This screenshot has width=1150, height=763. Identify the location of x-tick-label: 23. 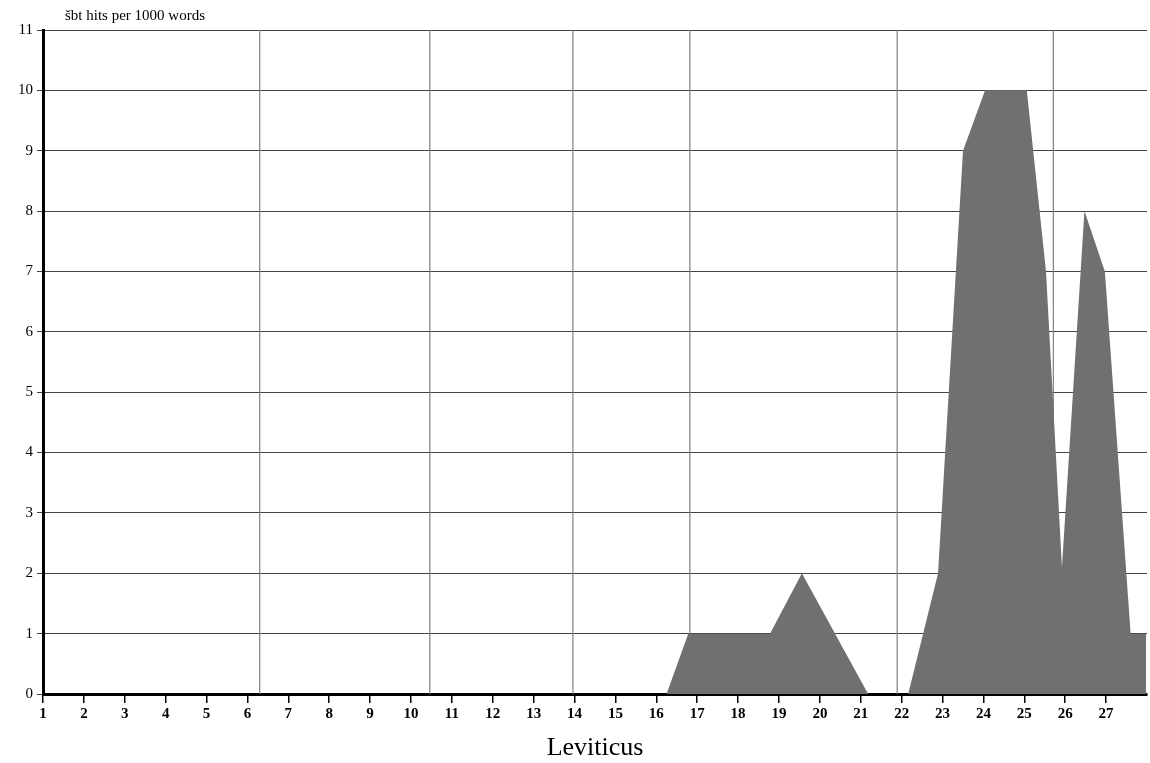
(943, 712).